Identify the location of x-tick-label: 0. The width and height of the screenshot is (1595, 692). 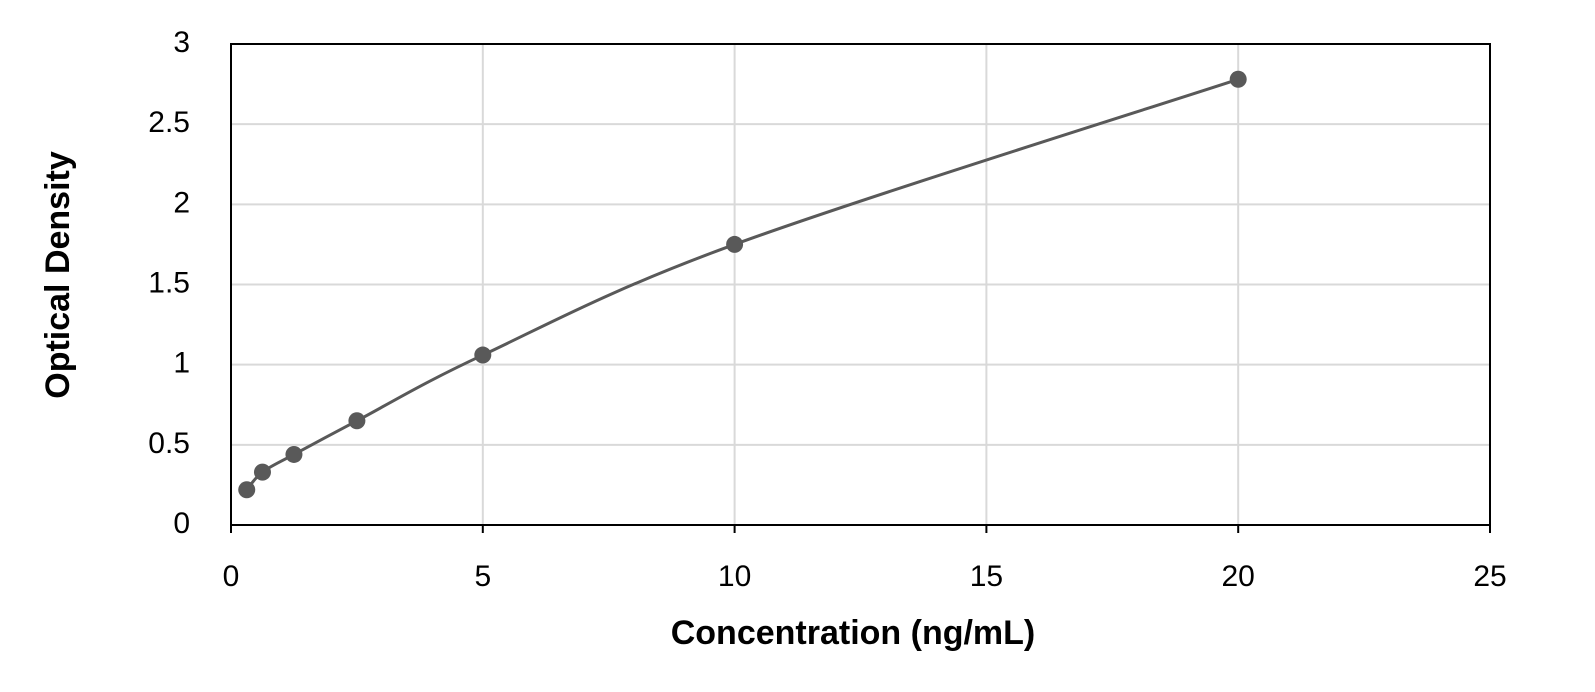
(231, 576).